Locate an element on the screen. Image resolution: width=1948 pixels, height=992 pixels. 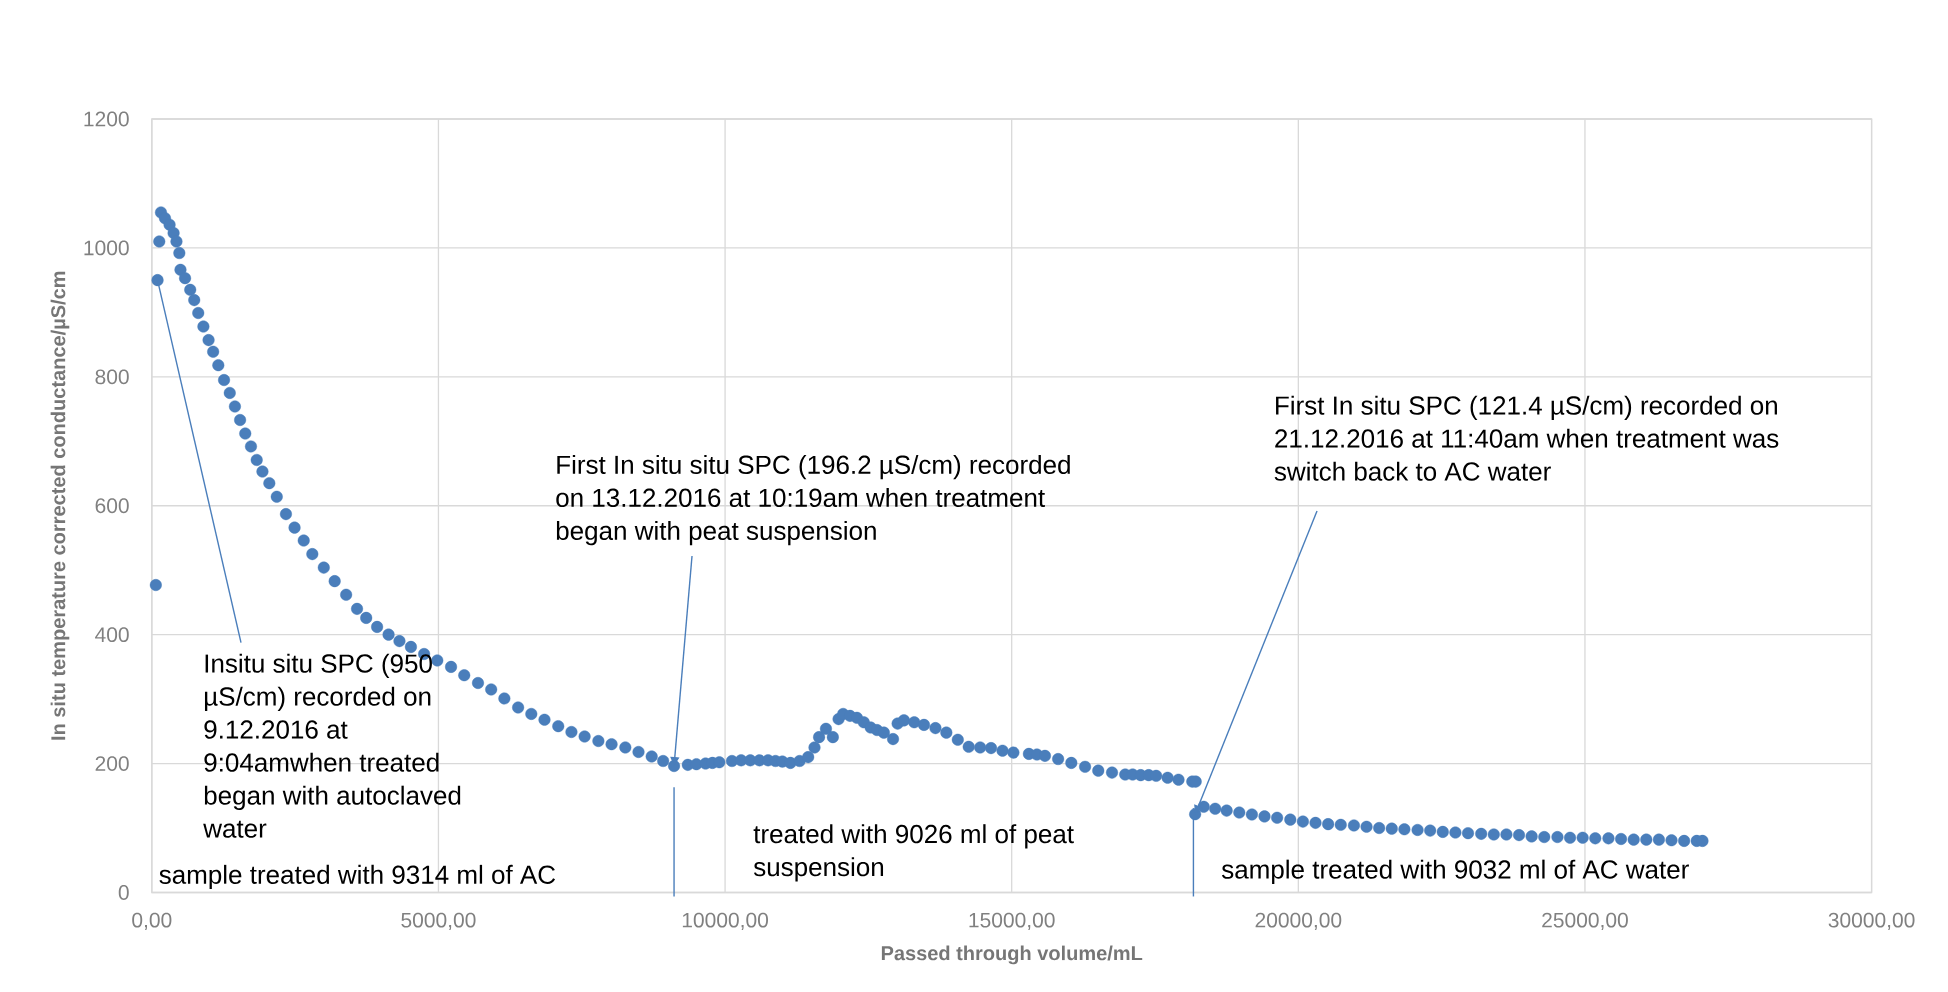
y-tick-label: 800 is located at coordinates (112, 377).